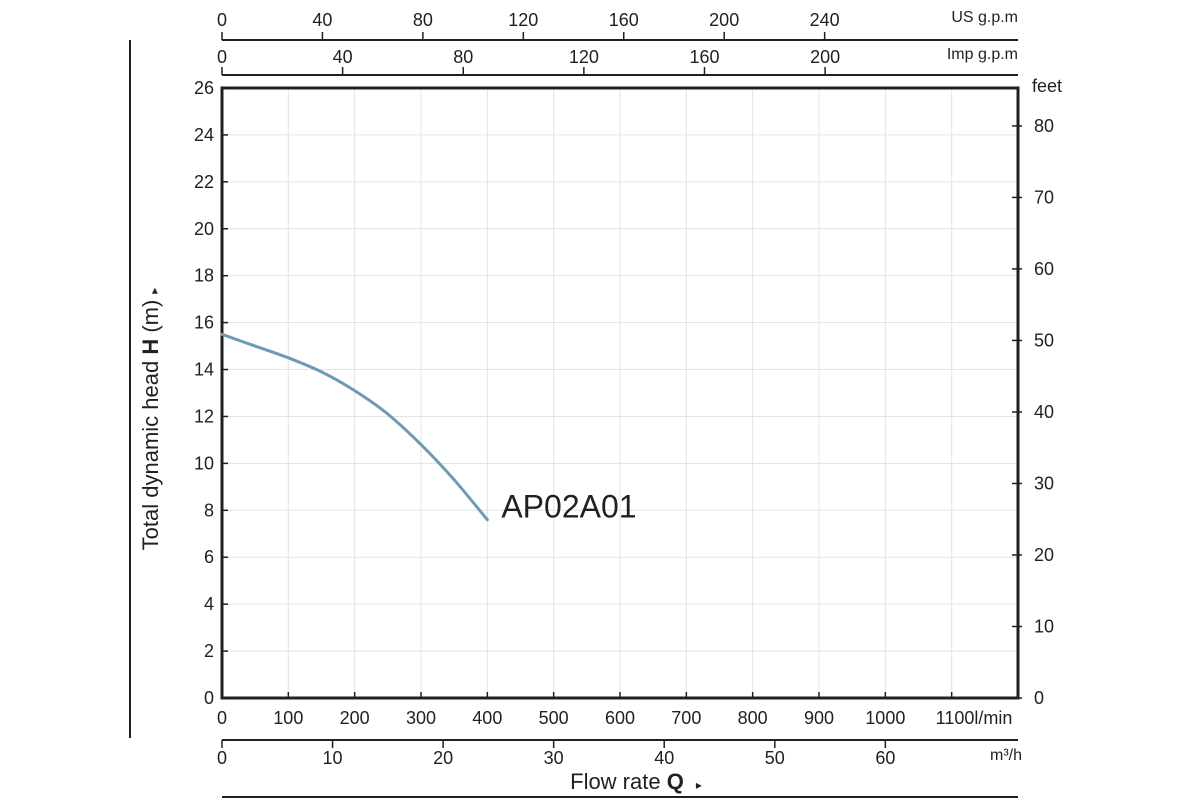 The image size is (1200, 800). Describe the element at coordinates (343, 57) in the screenshot. I see `imp-tick-label: 40` at that location.